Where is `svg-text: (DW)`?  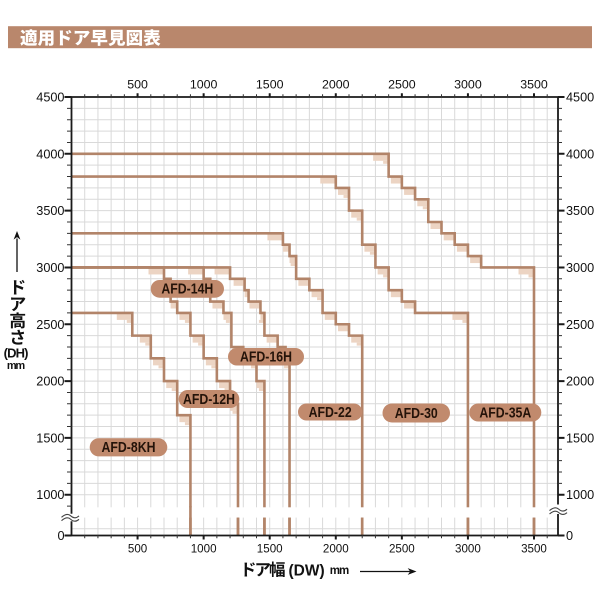
svg-text: (DW) is located at coordinates (307, 571).